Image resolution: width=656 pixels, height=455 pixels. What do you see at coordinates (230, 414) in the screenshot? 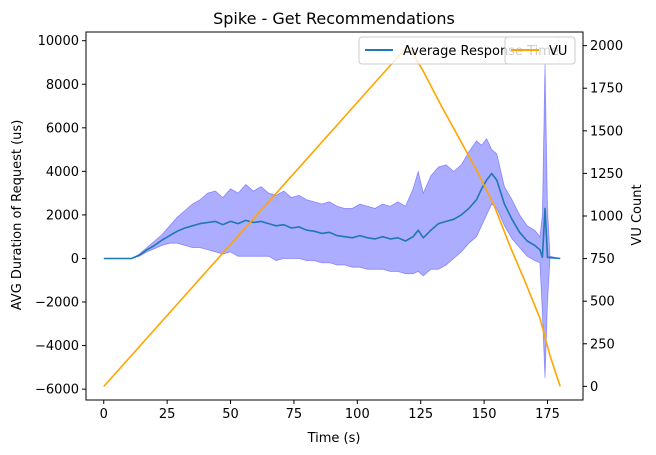
I see `x-tick-label: 50` at bounding box center [230, 414].